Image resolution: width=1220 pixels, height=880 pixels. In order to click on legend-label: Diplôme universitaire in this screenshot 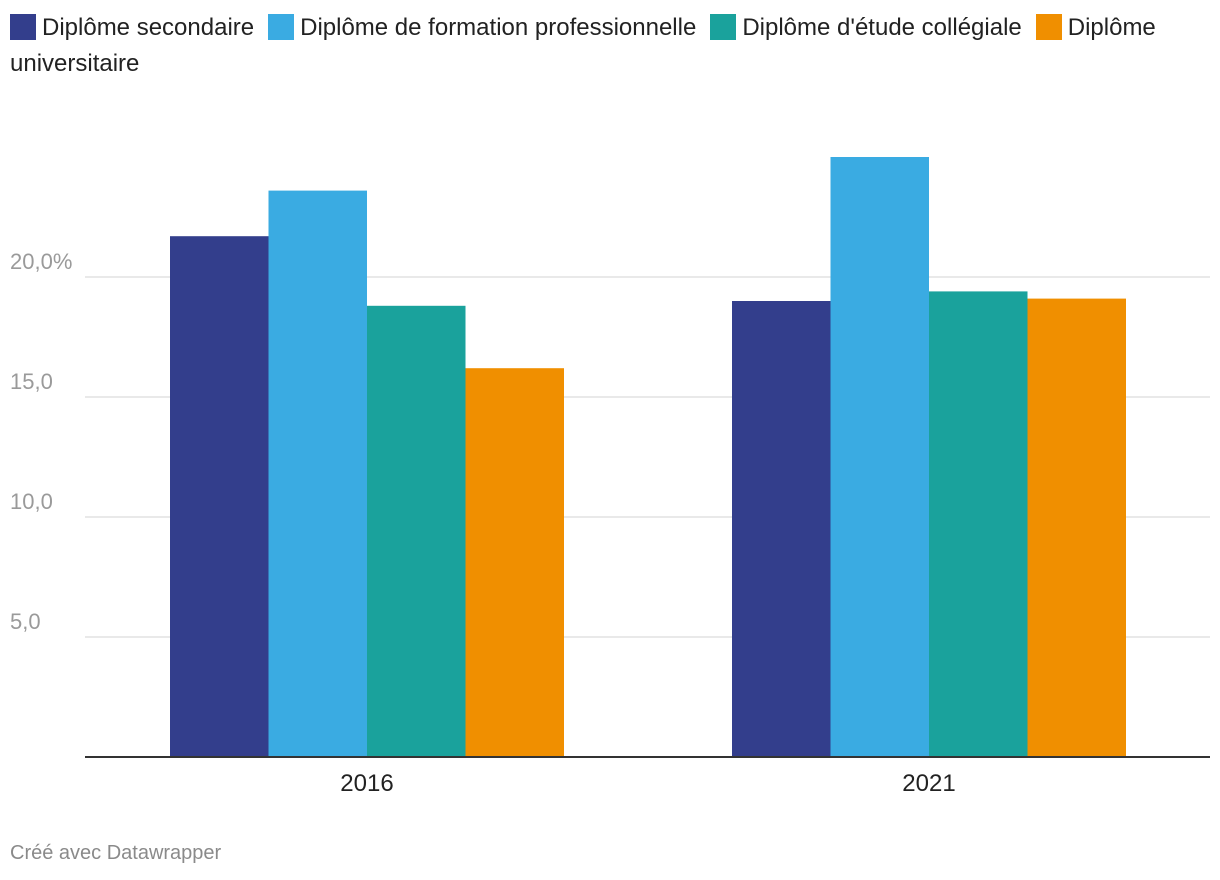, I will do `click(583, 45)`.